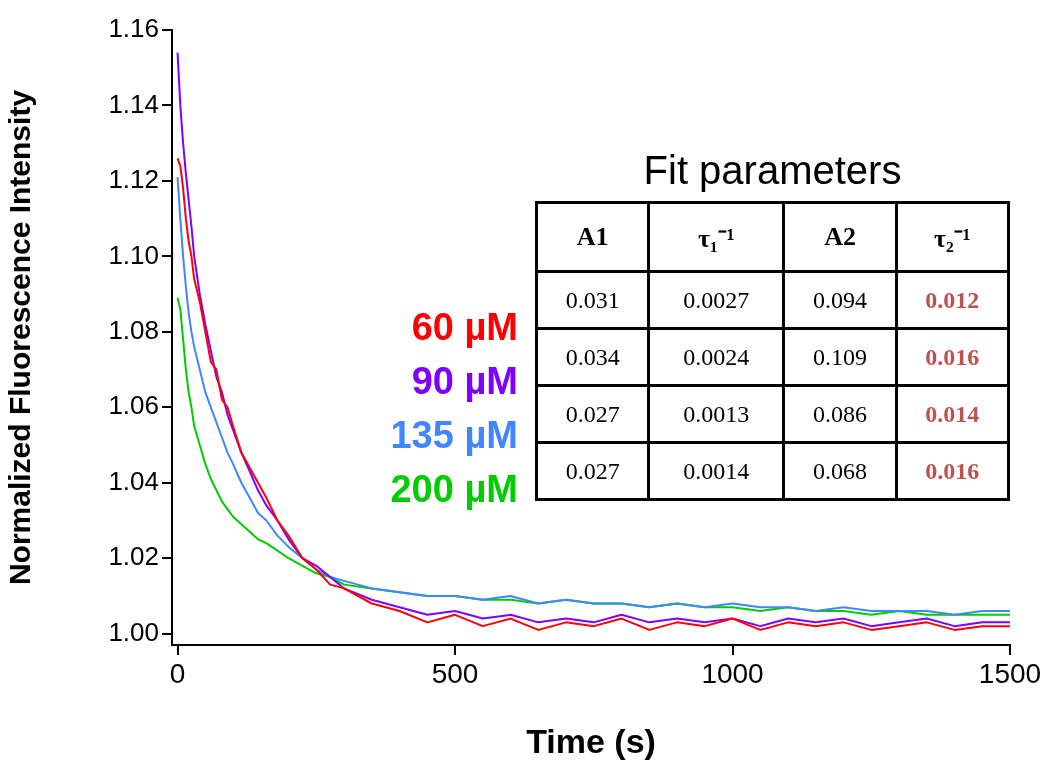 The width and height of the screenshot is (1054, 768). What do you see at coordinates (464, 381) in the screenshot?
I see `text: 90 µM` at bounding box center [464, 381].